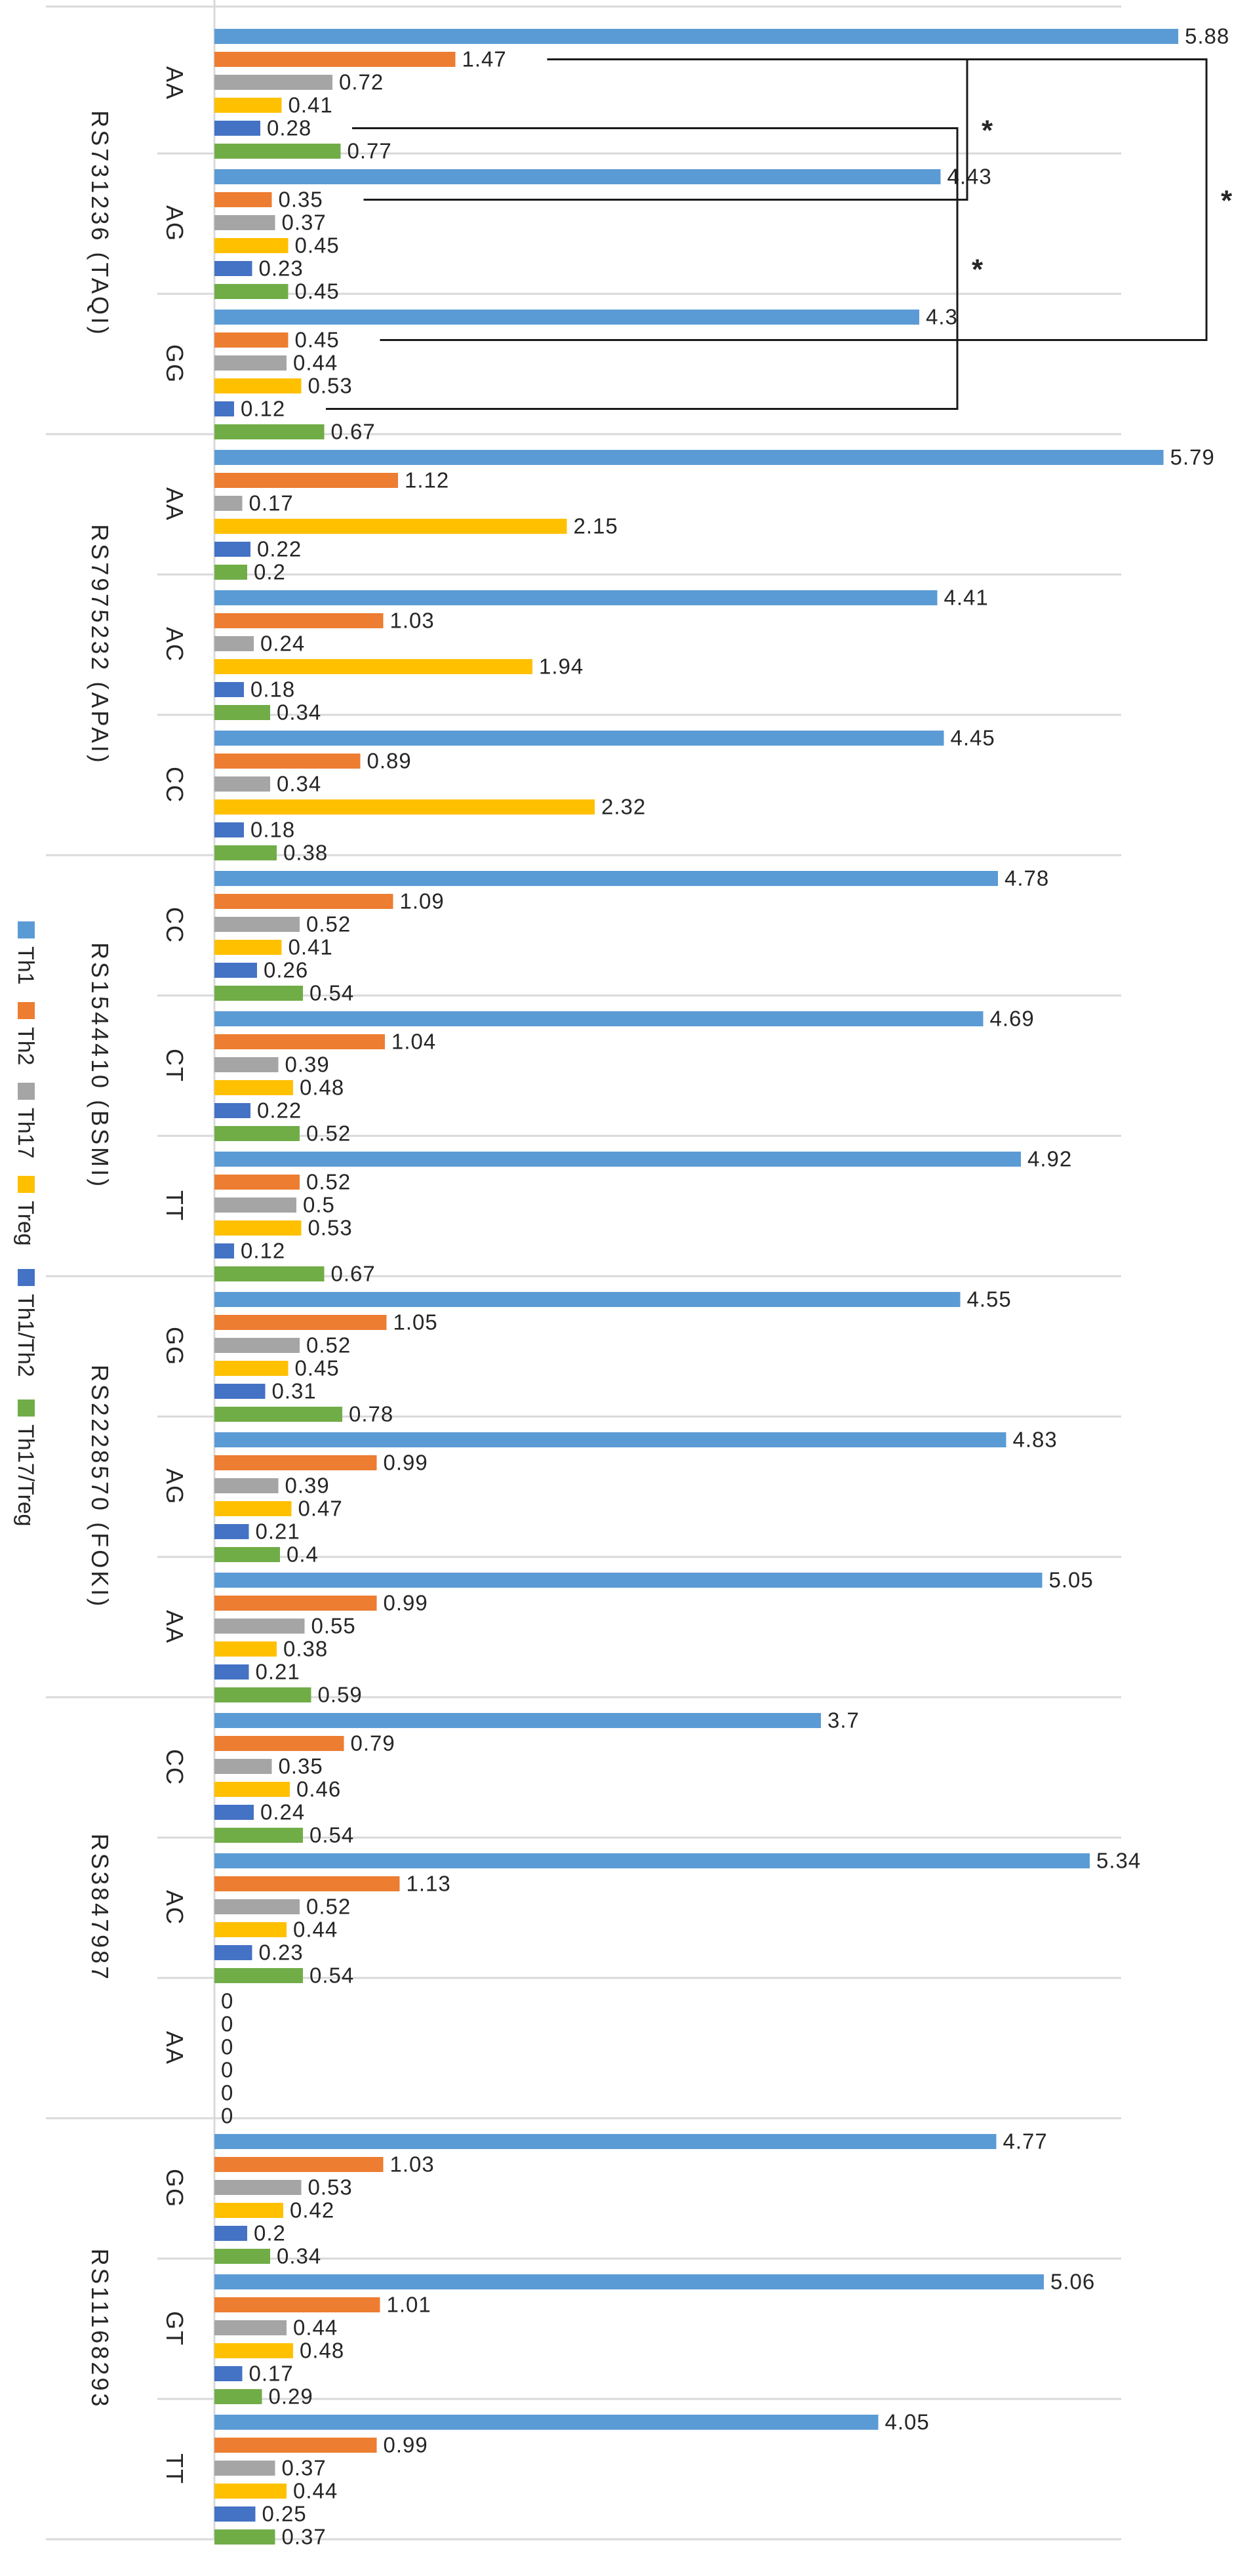 The height and width of the screenshot is (2576, 1234). Describe the element at coordinates (299, 2164) in the screenshot. I see `bar-rs11168293-gg-th2` at that location.